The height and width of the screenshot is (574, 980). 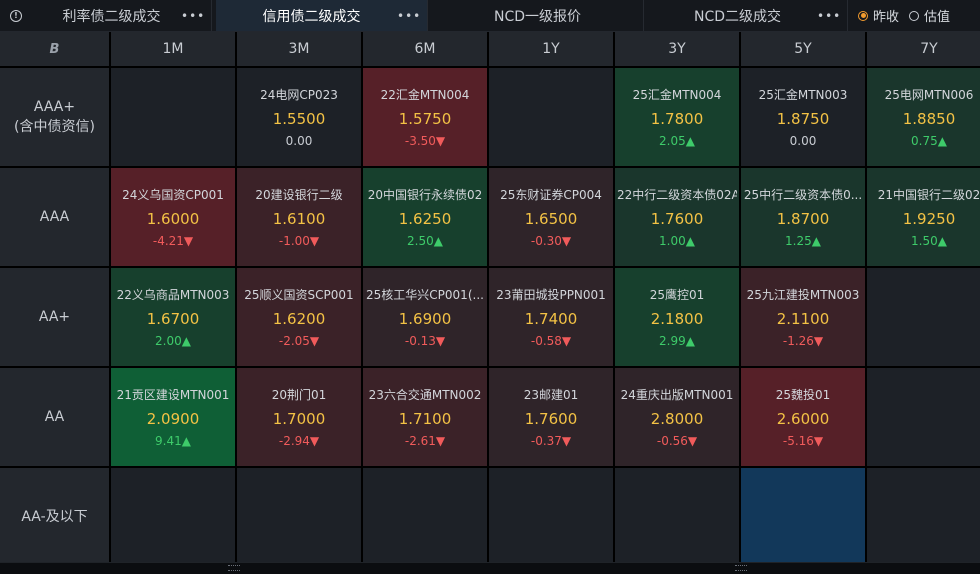 I want to click on bond-cell: 24重庆出版MTN001 2.8000 -0.56▼, so click(x=677, y=417).